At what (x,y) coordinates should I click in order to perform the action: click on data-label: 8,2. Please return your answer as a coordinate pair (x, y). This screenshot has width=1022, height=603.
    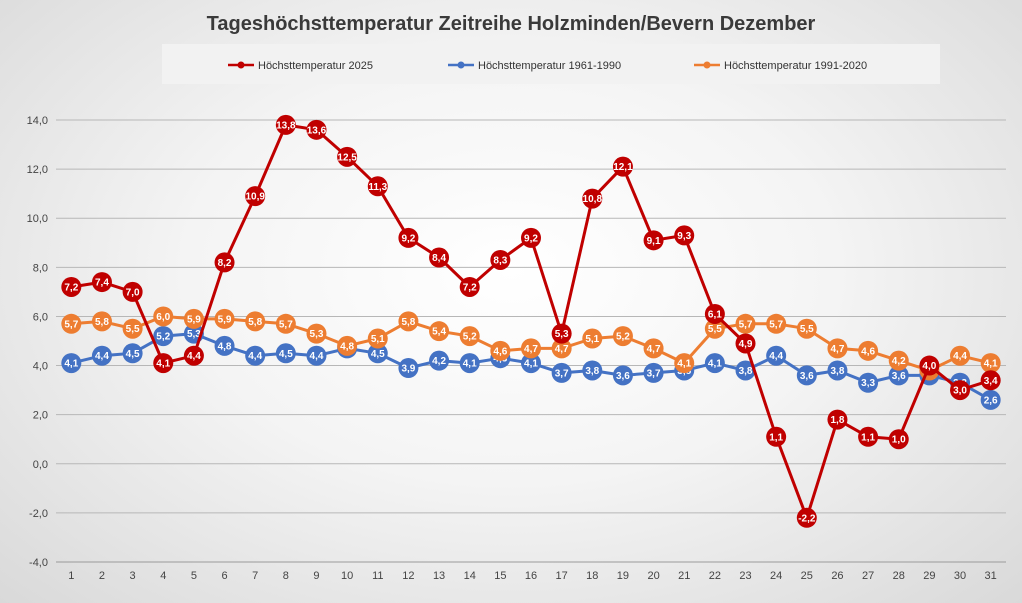
    Looking at the image, I should click on (225, 263).